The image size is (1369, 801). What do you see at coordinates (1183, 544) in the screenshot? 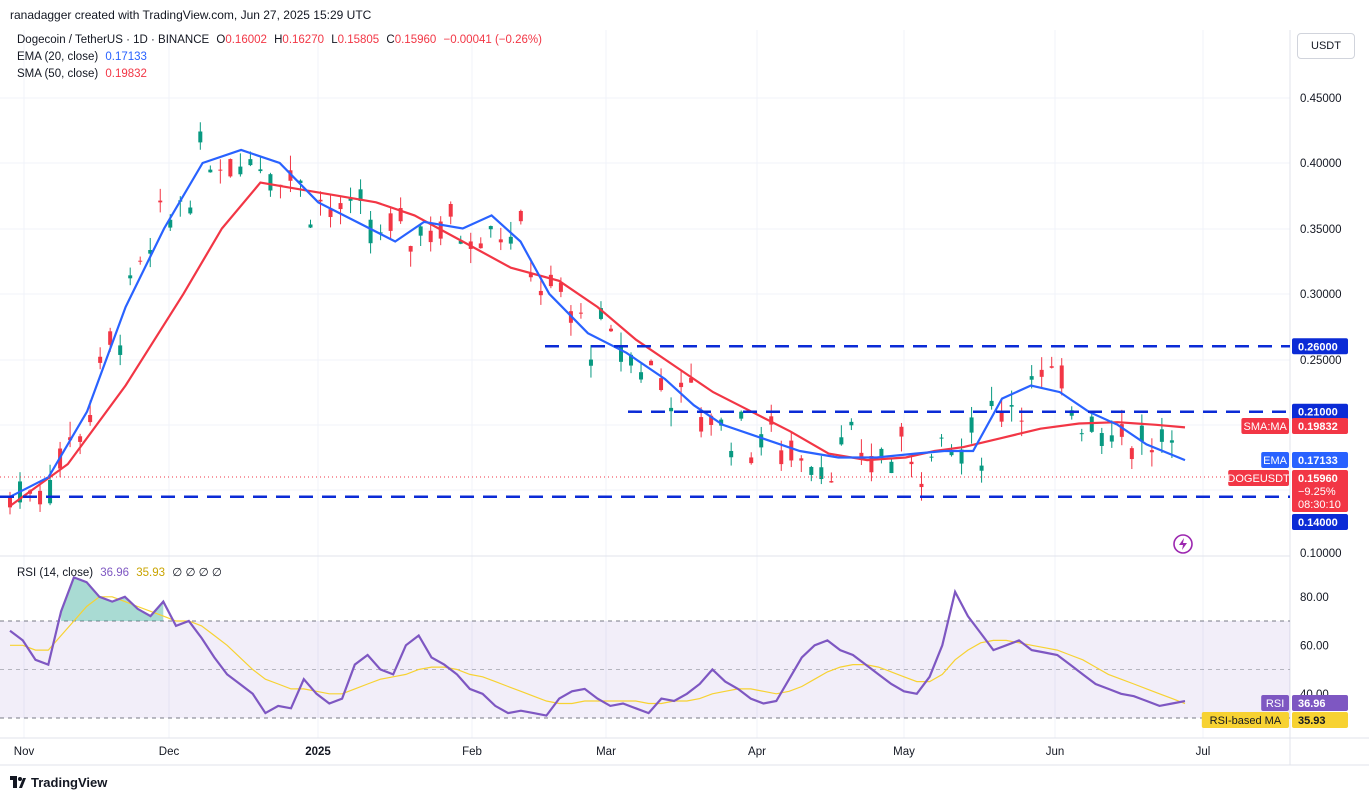
I see `lightning-icon` at bounding box center [1183, 544].